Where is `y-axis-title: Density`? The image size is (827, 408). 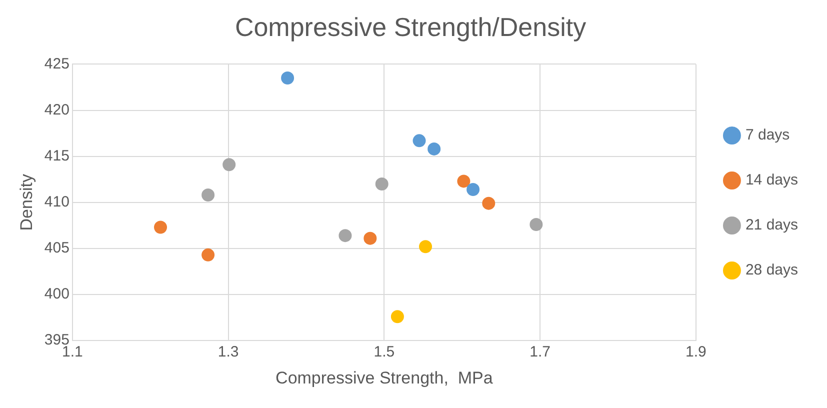
y-axis-title: Density is located at coordinates (26, 202).